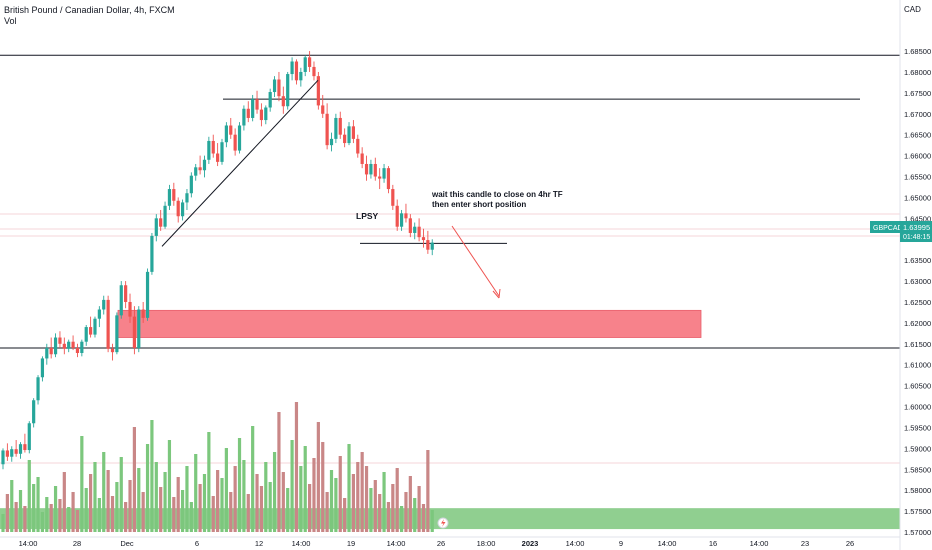 This screenshot has width=932, height=550. Describe the element at coordinates (805, 543) in the screenshot. I see `x-tick-label: 23` at that location.